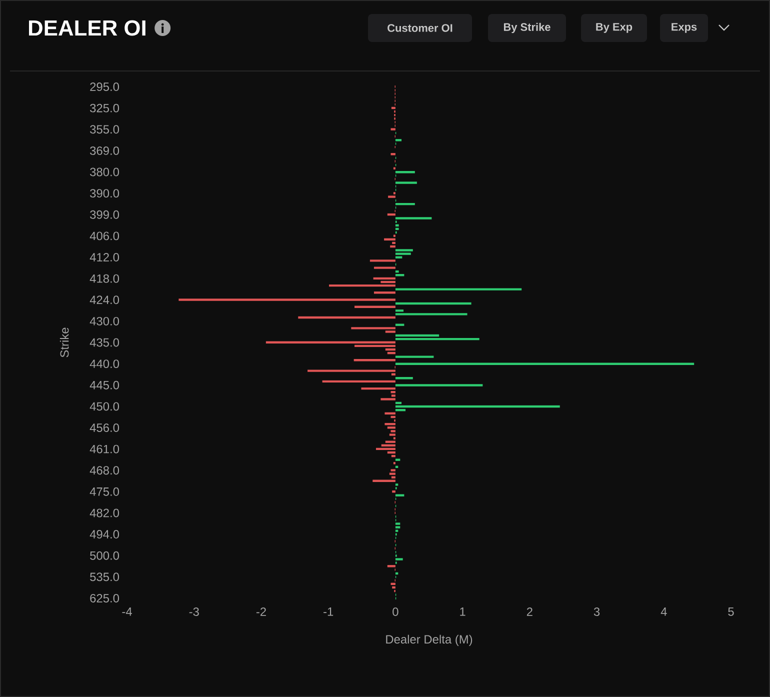 This screenshot has height=697, width=770. I want to click on x-tick-label: 5, so click(731, 612).